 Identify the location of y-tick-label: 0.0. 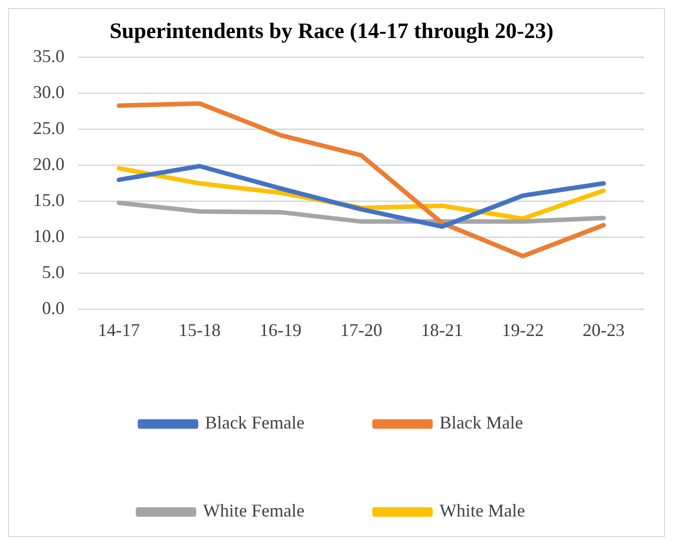
(53, 308).